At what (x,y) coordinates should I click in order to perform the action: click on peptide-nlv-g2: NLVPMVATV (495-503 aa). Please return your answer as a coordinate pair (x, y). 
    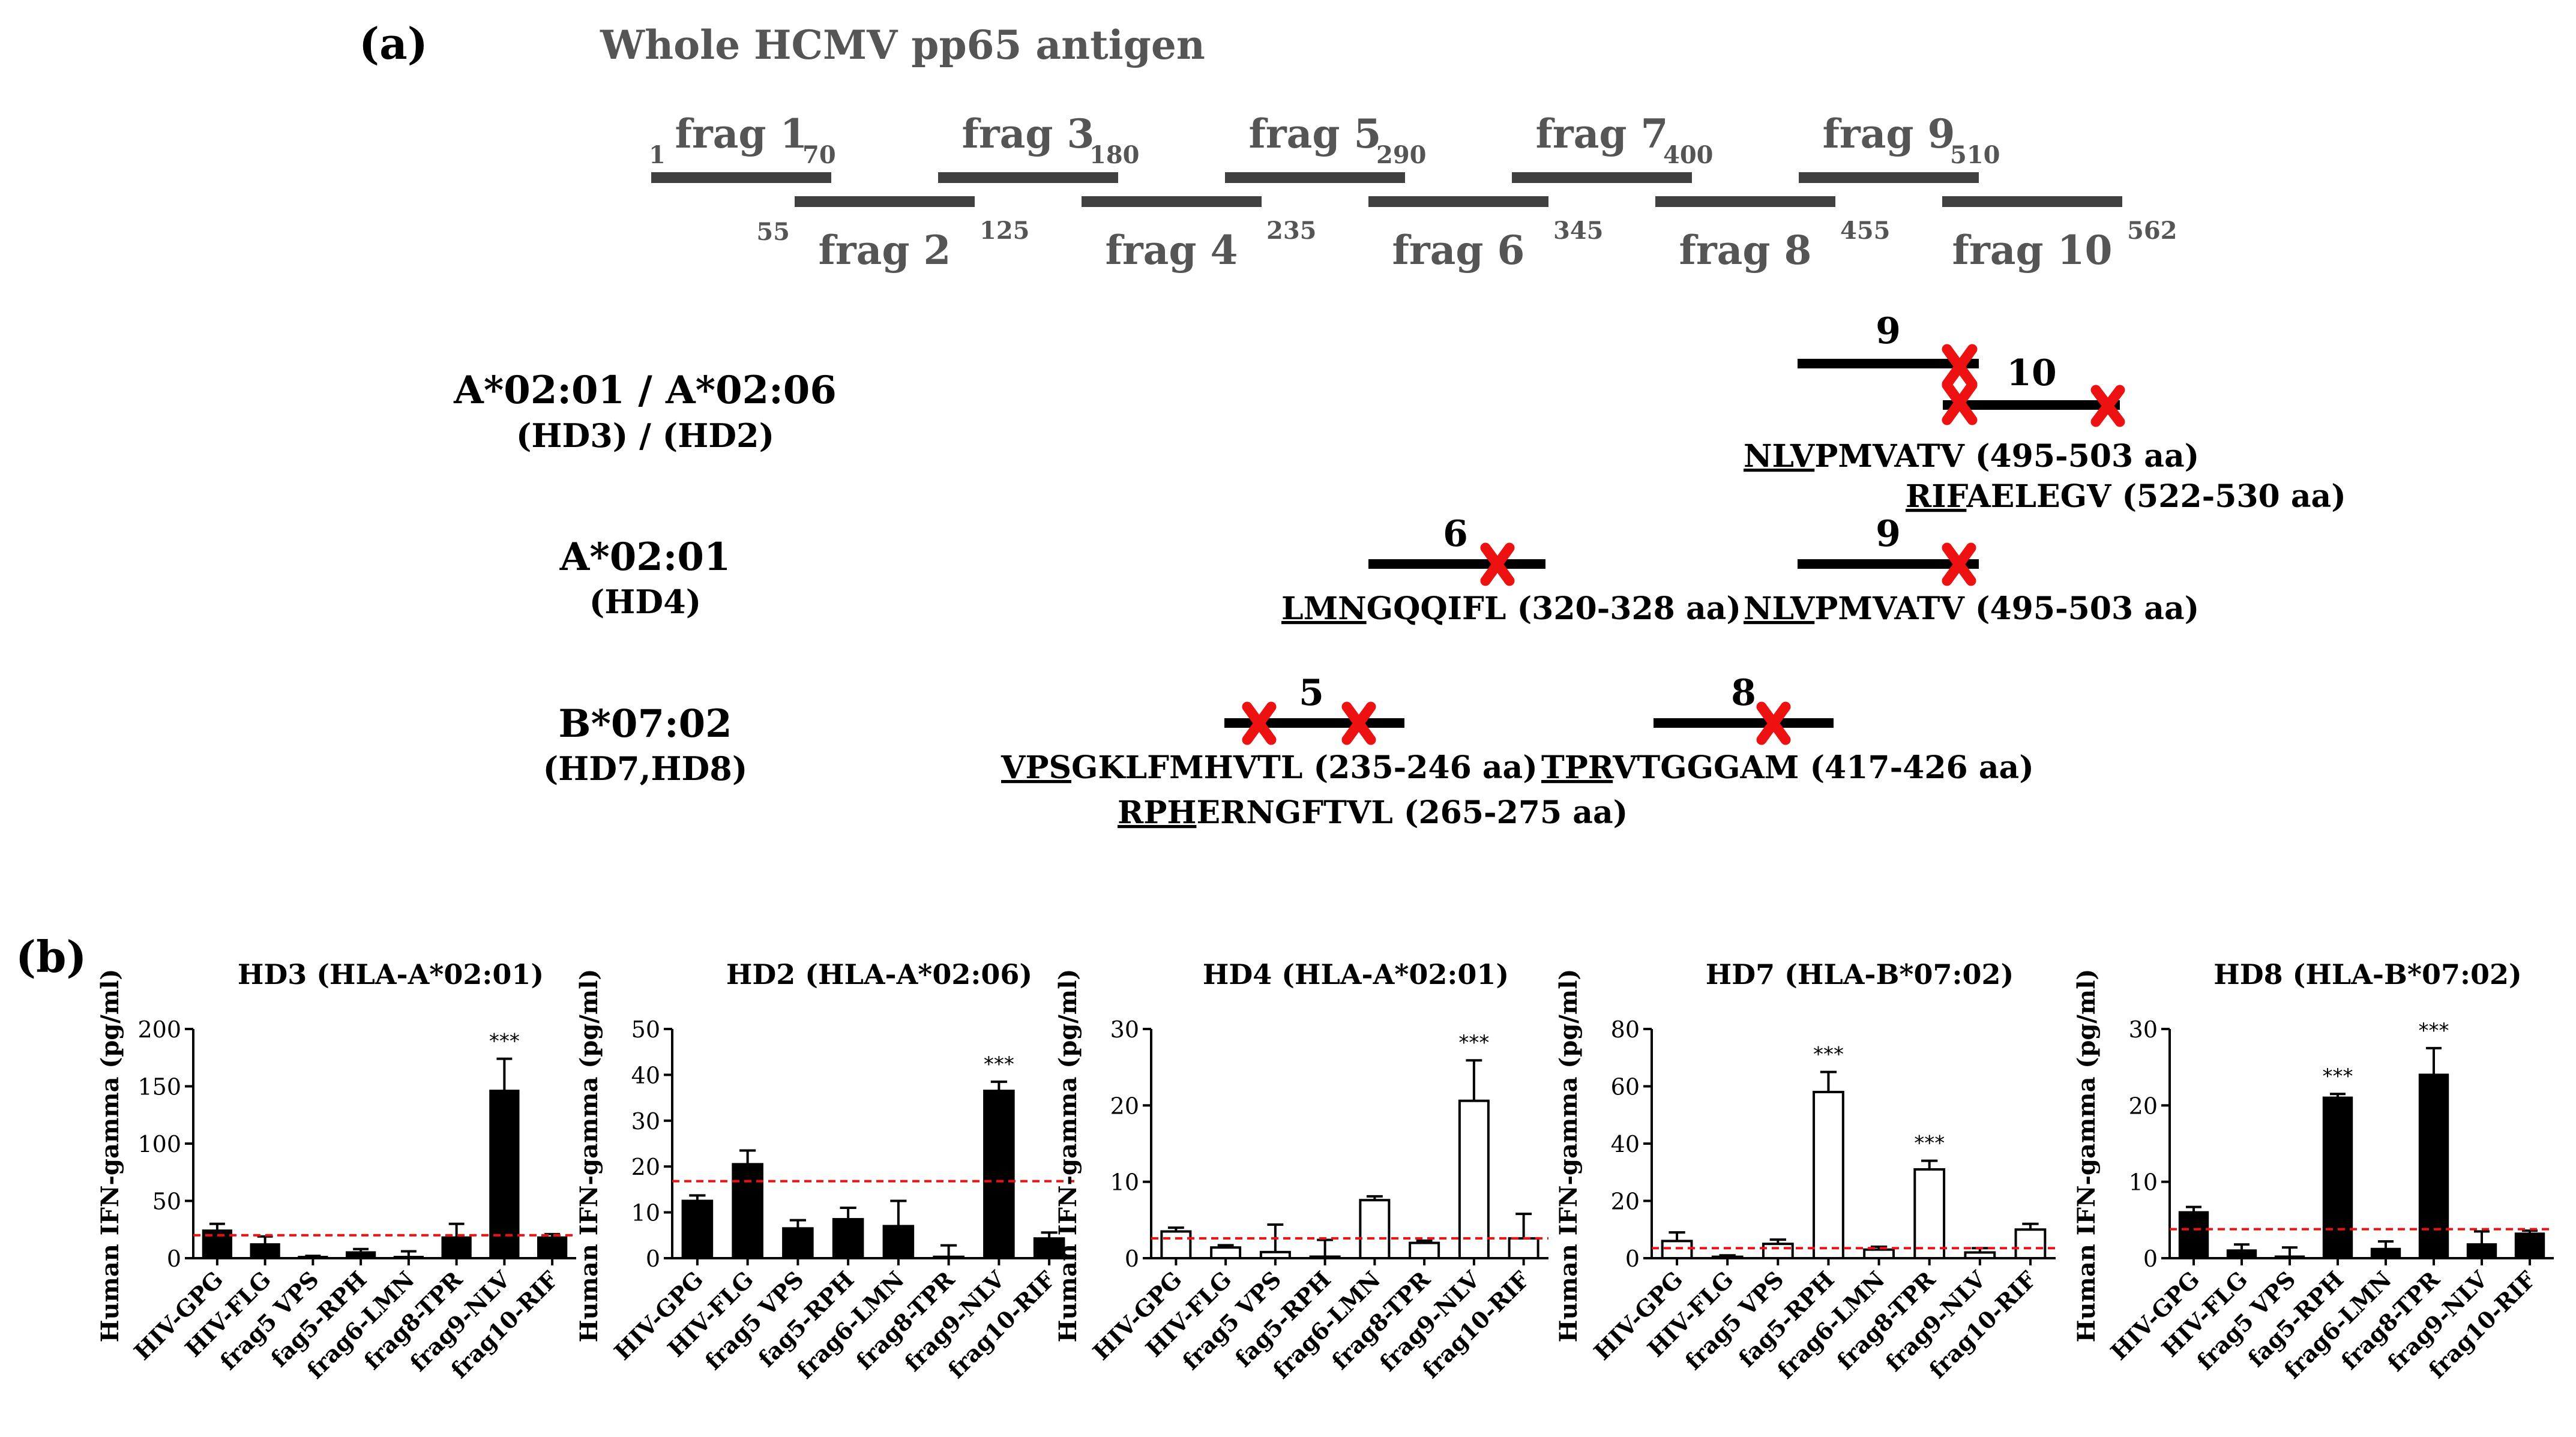
    Looking at the image, I should click on (1971, 608).